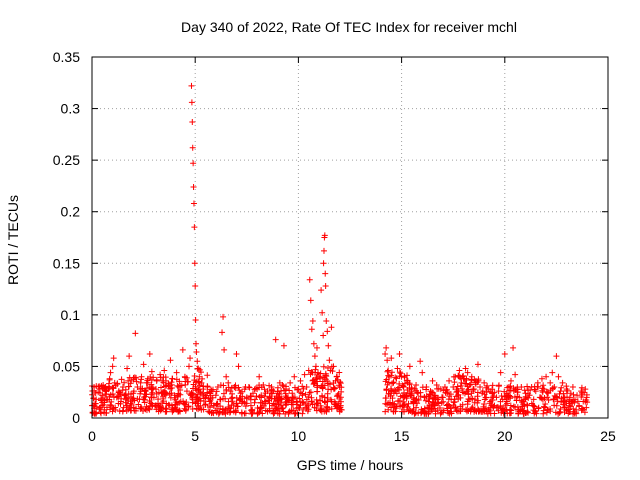 The image size is (640, 480). What do you see at coordinates (71, 315) in the screenshot?
I see `y-tick-label: 0.1` at bounding box center [71, 315].